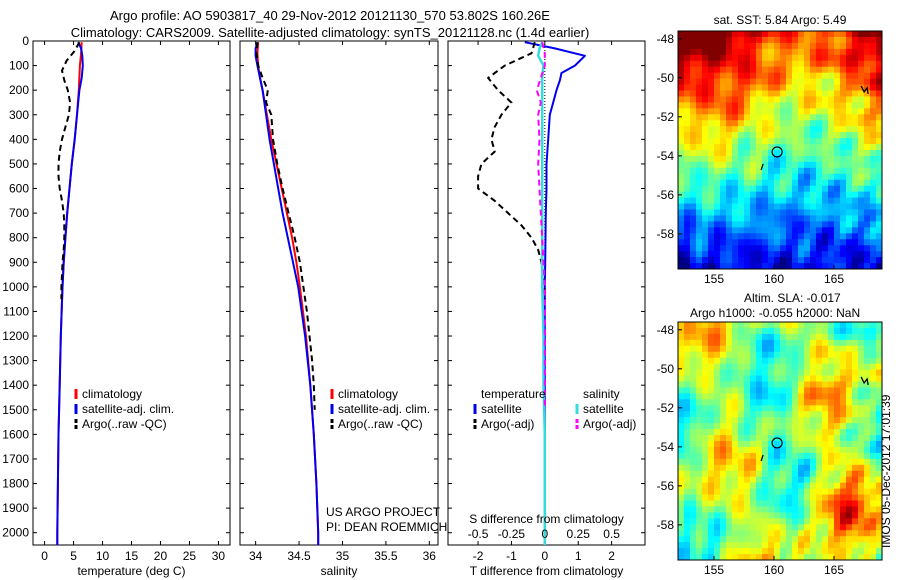 This screenshot has width=900, height=580. What do you see at coordinates (15, 508) in the screenshot?
I see `depth-tick-label: 1900` at bounding box center [15, 508].